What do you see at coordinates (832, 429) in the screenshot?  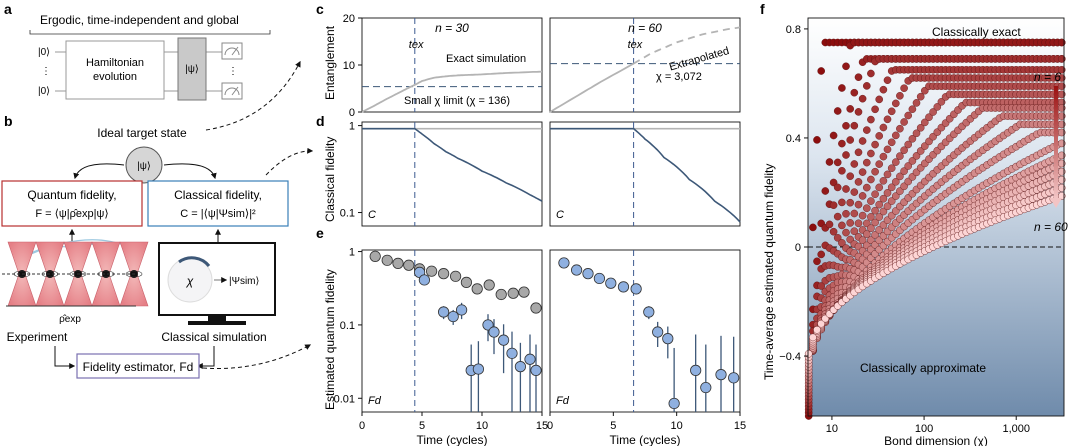 I see `x-tick-label-f: 10` at bounding box center [832, 429].